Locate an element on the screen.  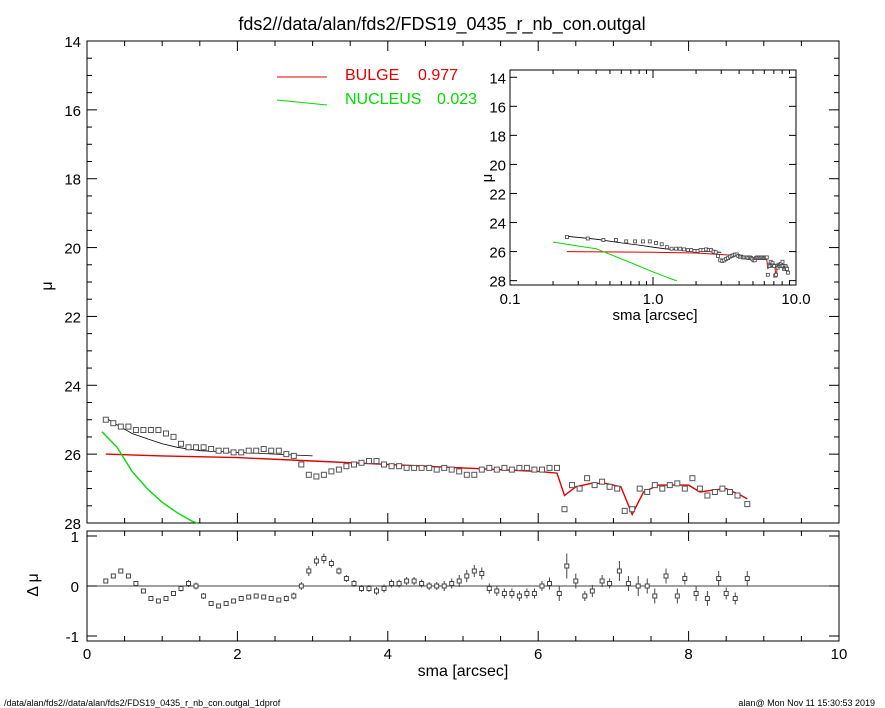
res-y-tick-label: 0 is located at coordinates (75, 587).